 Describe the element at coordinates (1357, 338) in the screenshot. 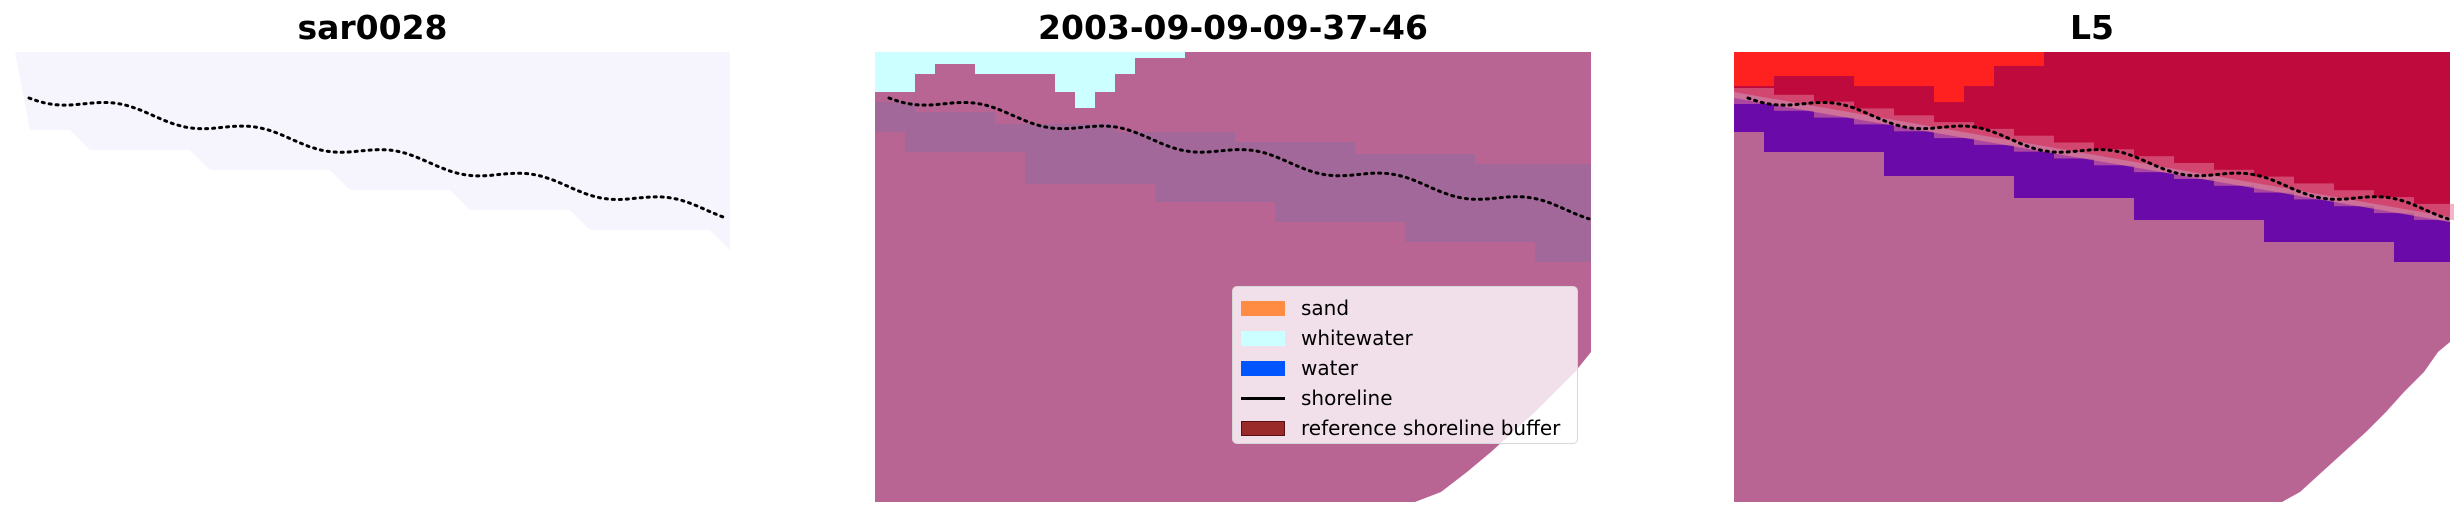

I see `legend-label: whitewater` at that location.